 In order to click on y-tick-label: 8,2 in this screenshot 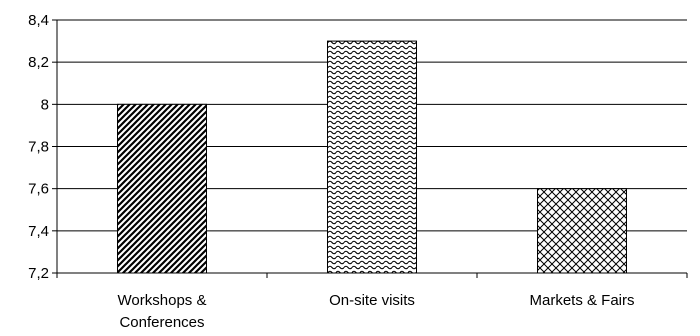, I will do `click(38, 62)`.